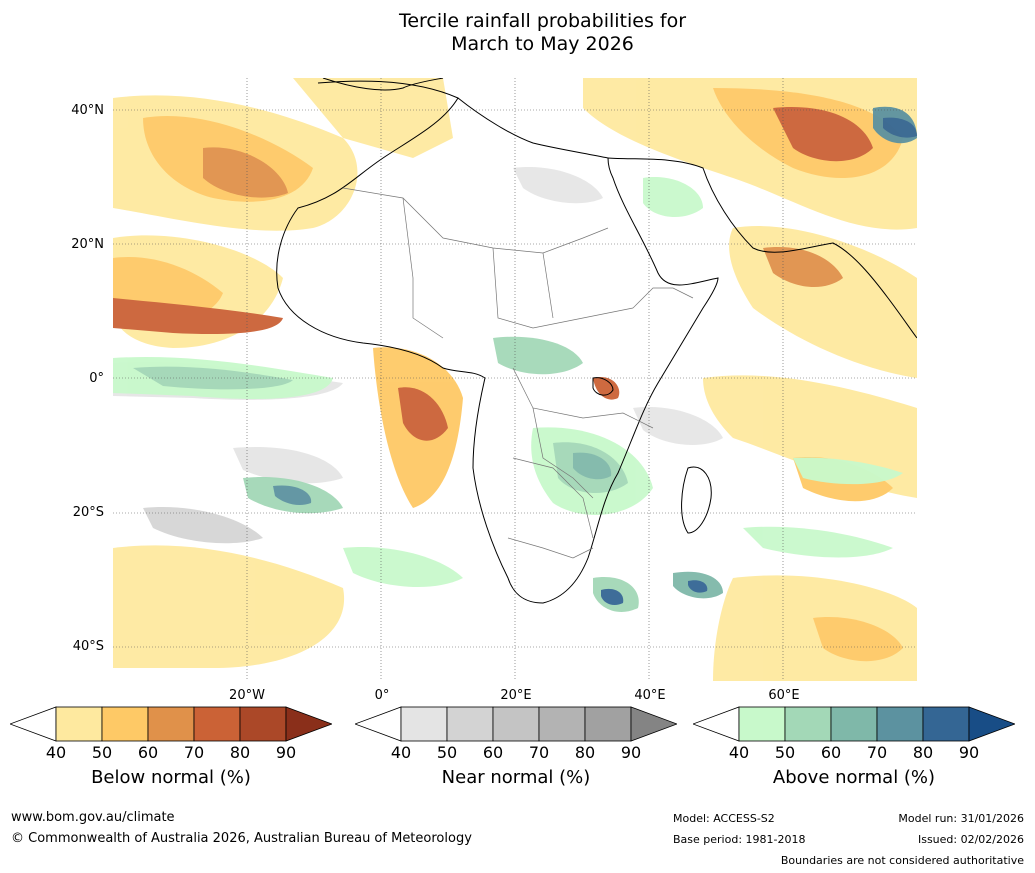 The height and width of the screenshot is (873, 1035). What do you see at coordinates (148, 752) in the screenshot?
I see `cb-below-tick: 60` at bounding box center [148, 752].